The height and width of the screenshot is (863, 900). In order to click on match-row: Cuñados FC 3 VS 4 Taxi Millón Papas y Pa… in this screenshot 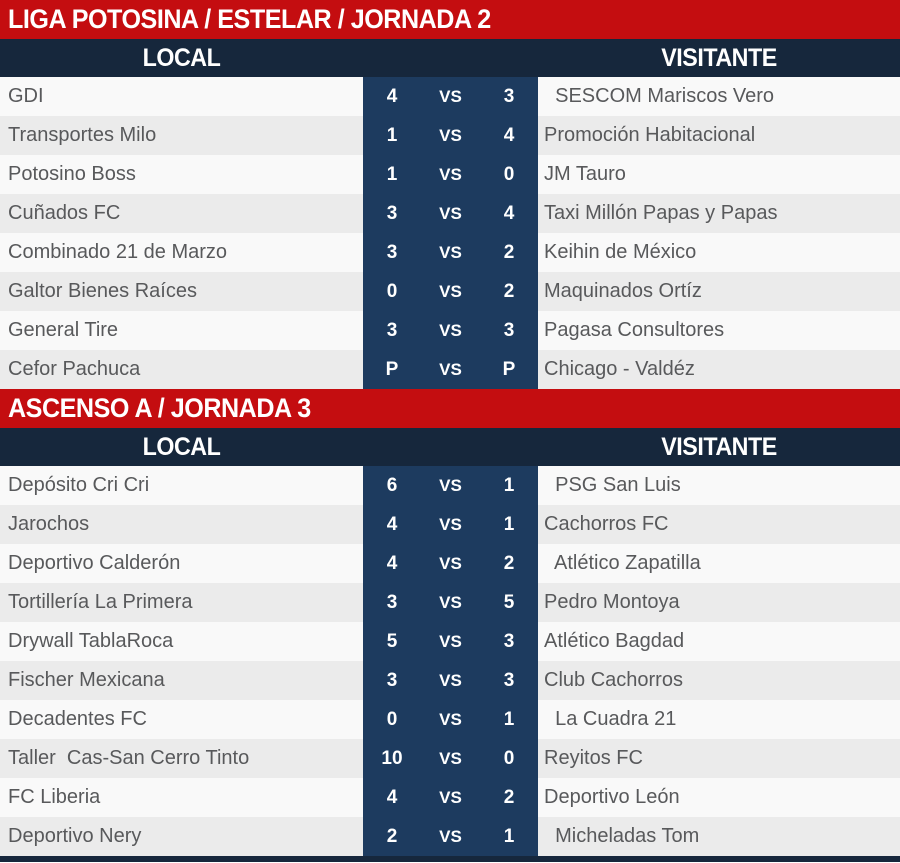, I will do `click(450, 213)`.